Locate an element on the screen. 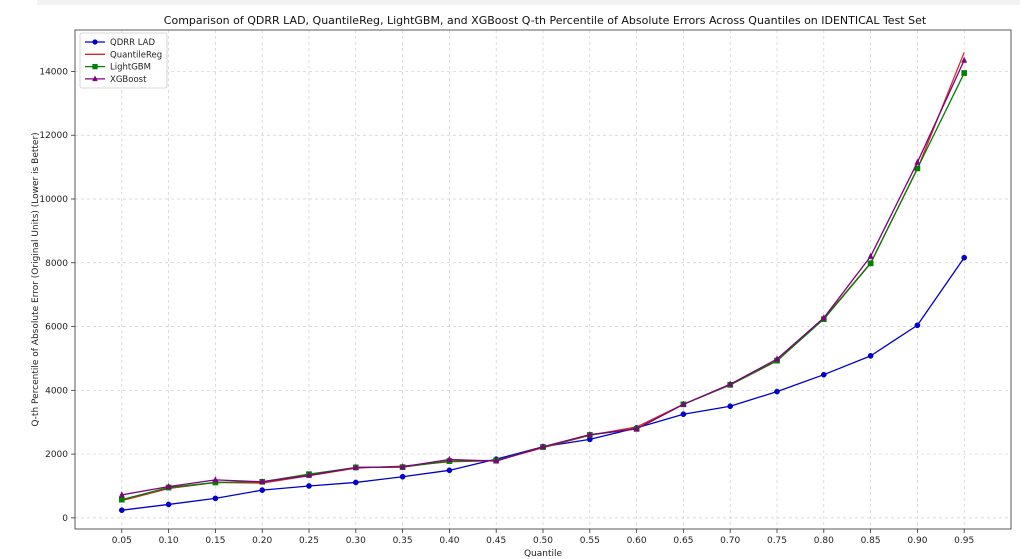 The image size is (1024, 559). legend-entry-quantilereg: QuantileReg is located at coordinates (123, 55).